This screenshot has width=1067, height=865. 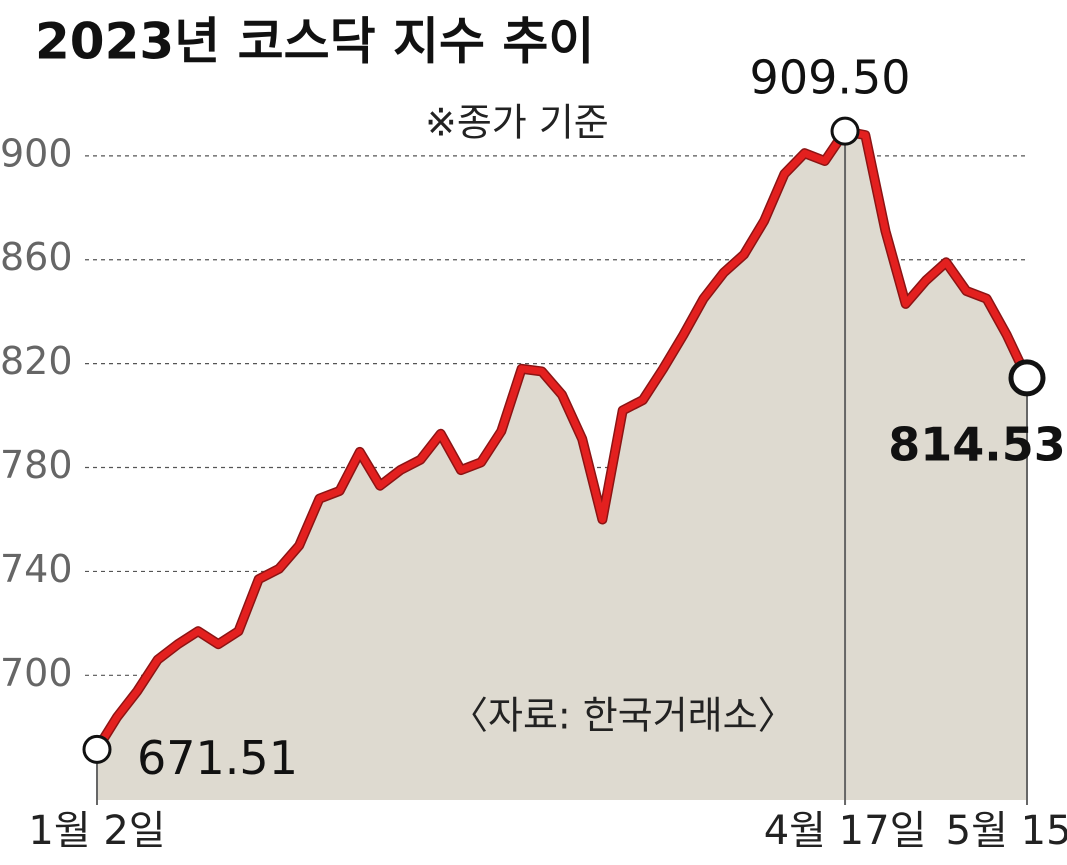 I want to click on x-tick-label: 4월 17일, so click(x=845, y=831).